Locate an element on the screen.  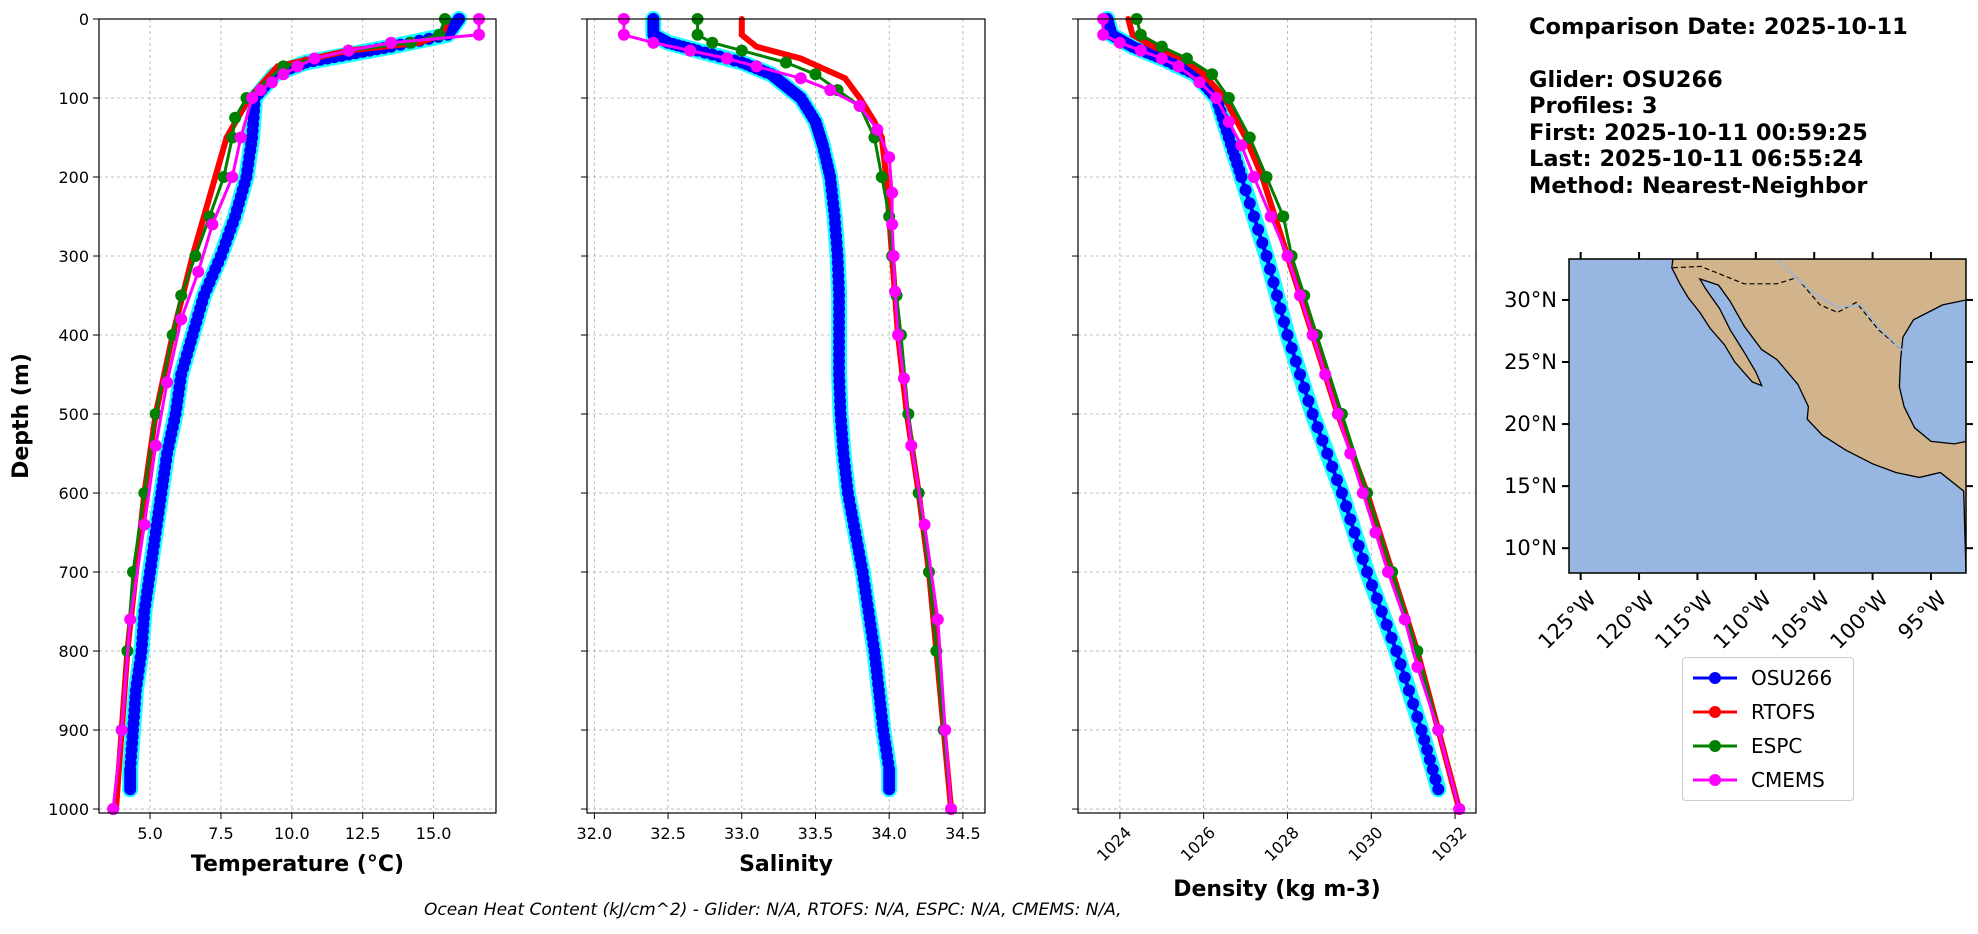
legend-entry-rtofs: RTOFS is located at coordinates (1753, 712).